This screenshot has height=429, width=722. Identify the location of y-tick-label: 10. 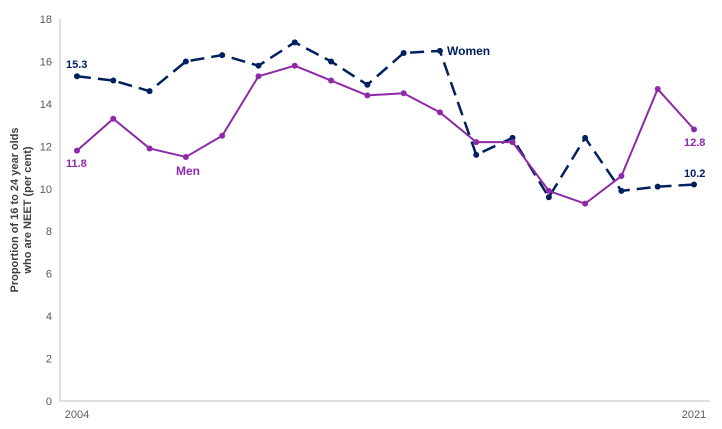
(46, 190).